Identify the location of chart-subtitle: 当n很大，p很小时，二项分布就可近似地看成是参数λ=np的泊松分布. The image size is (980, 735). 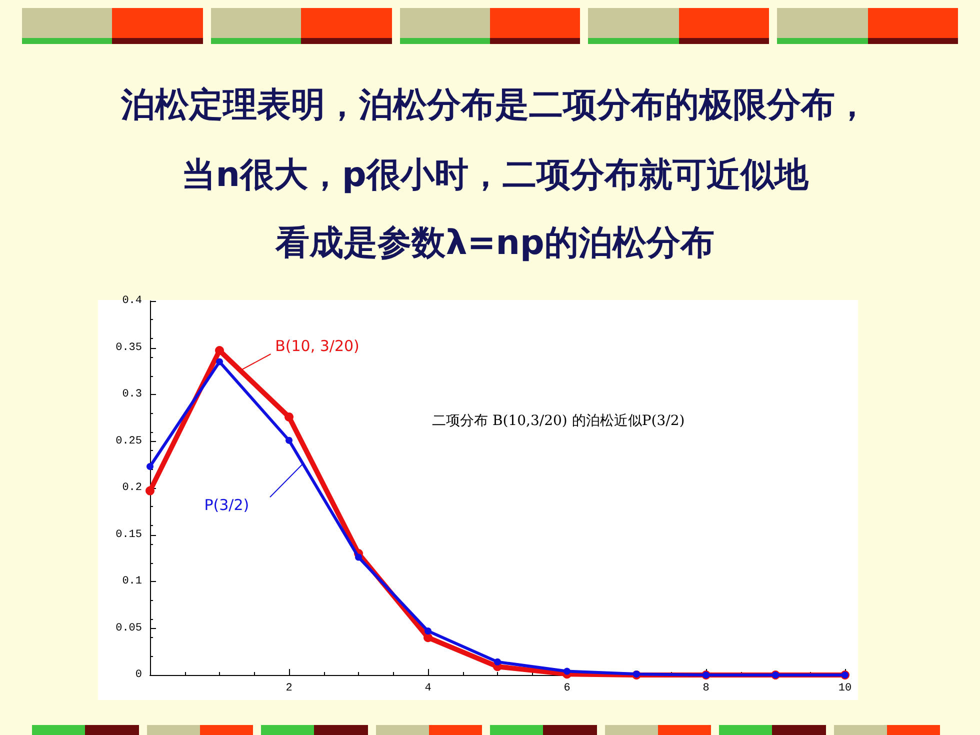
(496, 209).